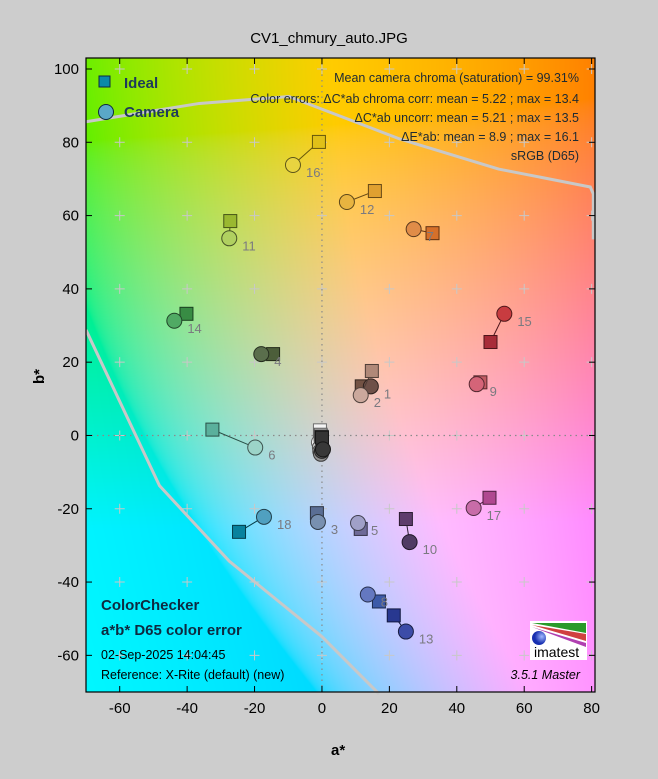  Describe the element at coordinates (456, 708) in the screenshot. I see `x-tick-label: 40` at that location.